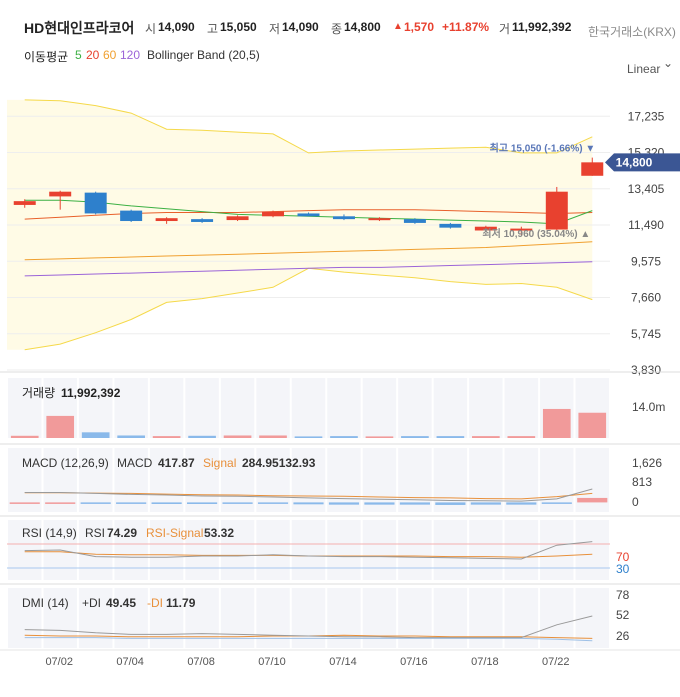 This screenshot has height=697, width=680. I want to click on price-tick-label: 13,405, so click(646, 189).